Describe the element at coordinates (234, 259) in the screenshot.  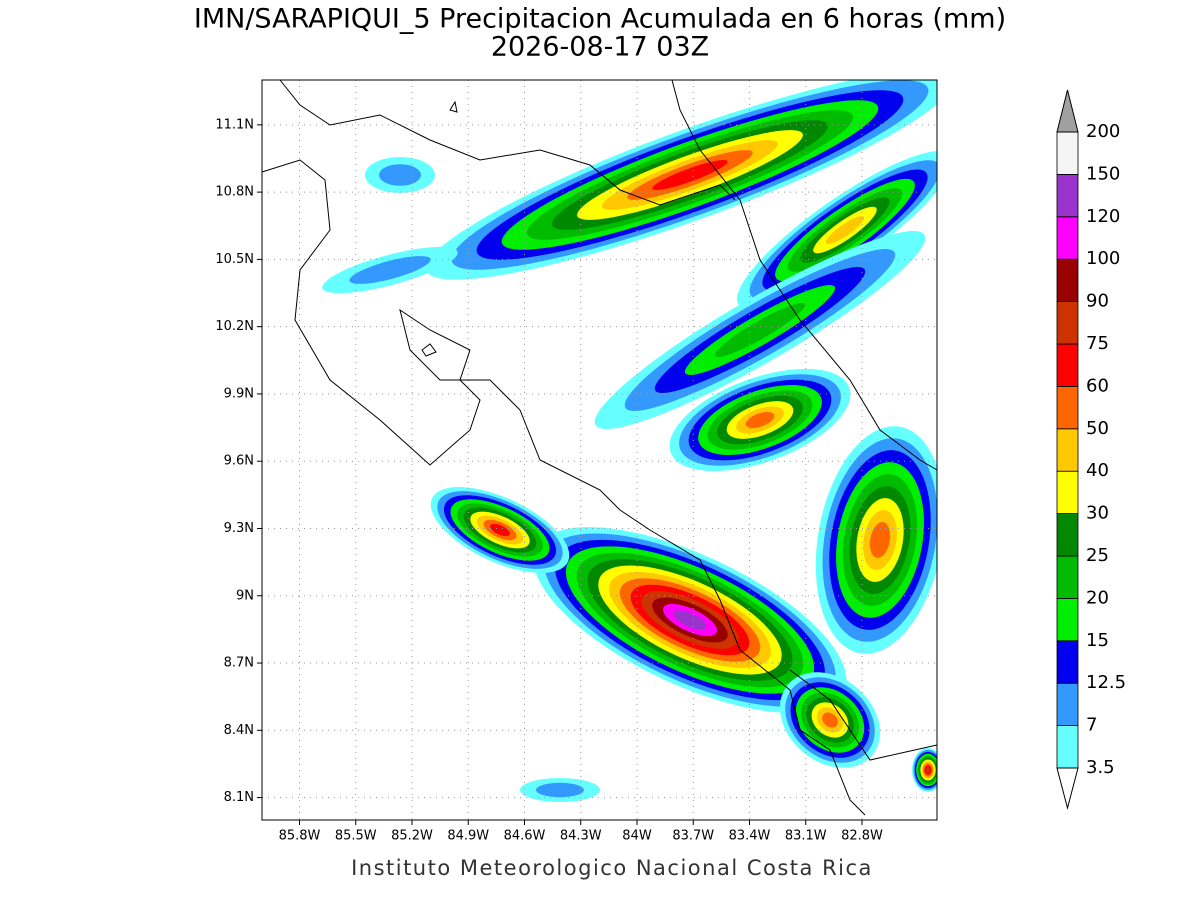
I see `y-tick-label: 10.5N` at that location.